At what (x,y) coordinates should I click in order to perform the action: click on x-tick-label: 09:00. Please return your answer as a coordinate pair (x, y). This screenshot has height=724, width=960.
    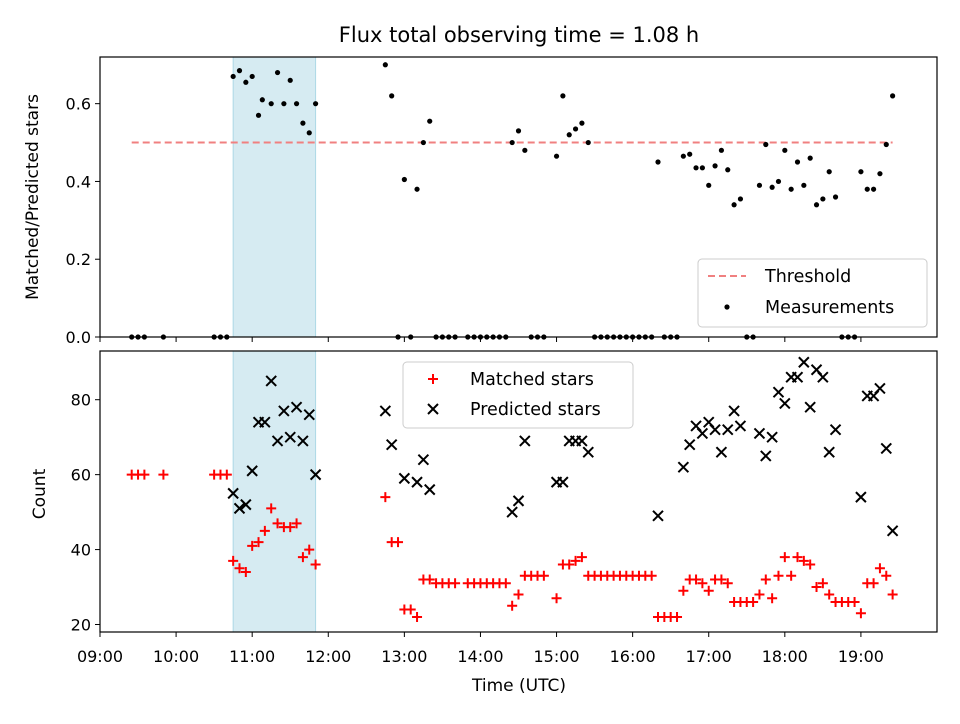
    Looking at the image, I should click on (100, 656).